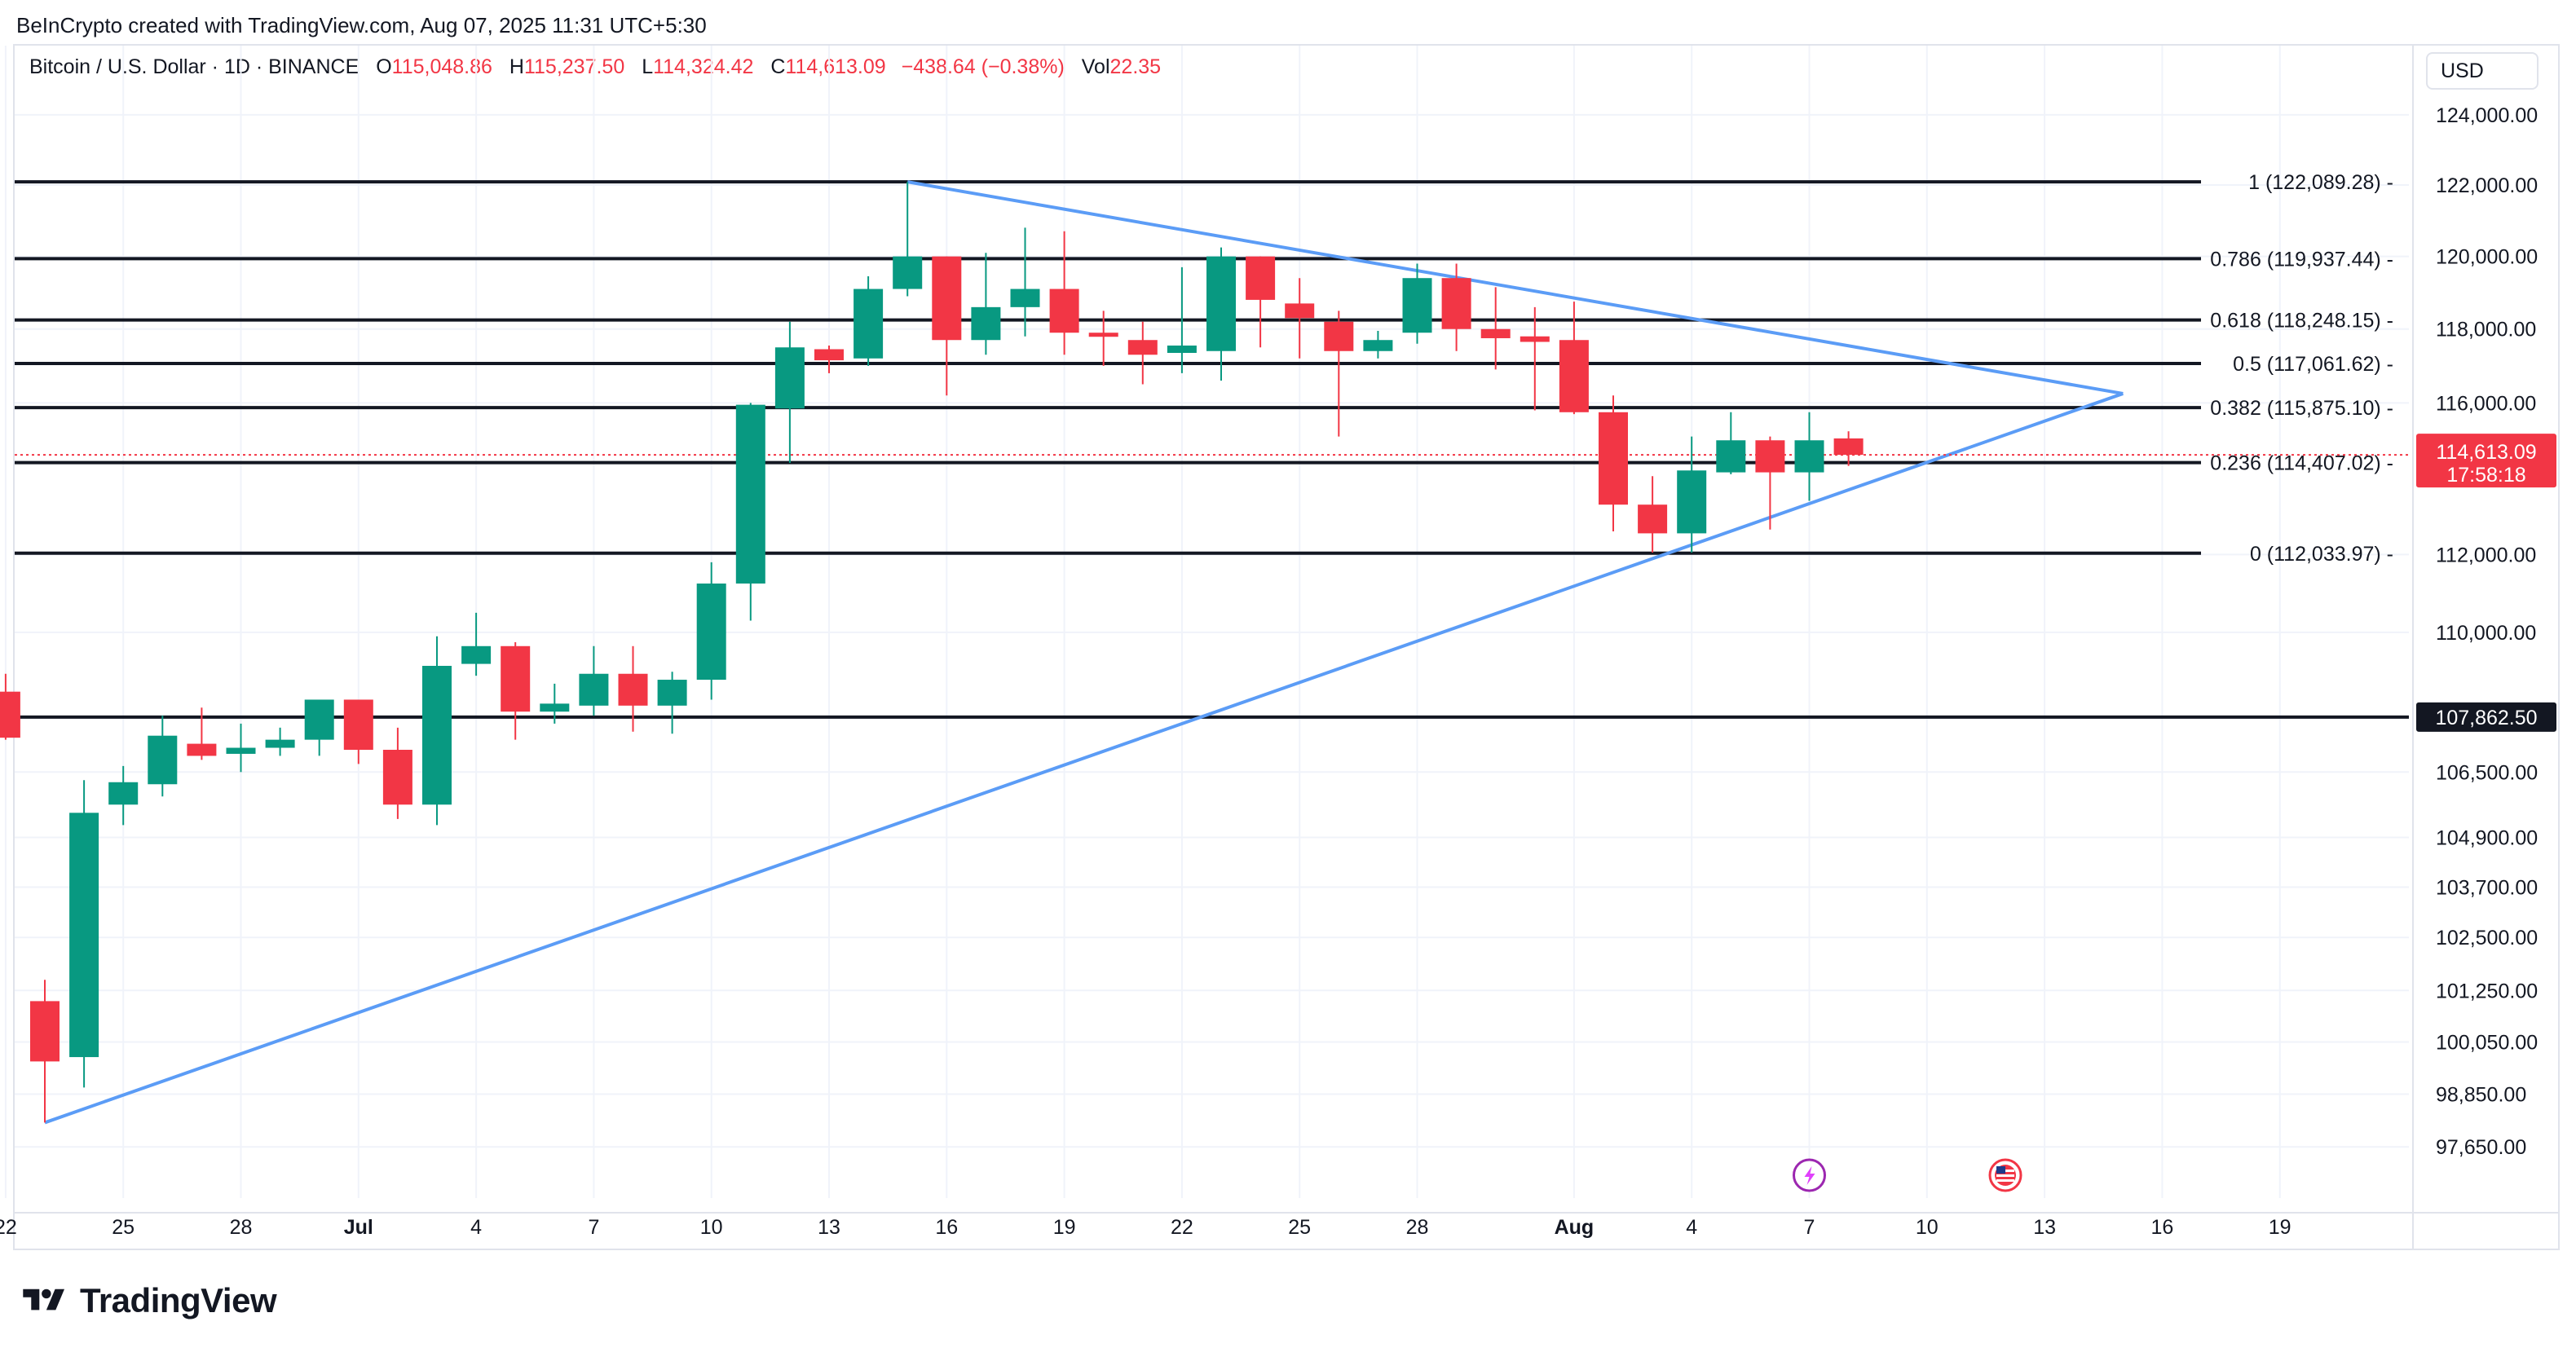 The height and width of the screenshot is (1348, 2576). What do you see at coordinates (1927, 1227) in the screenshot?
I see `time-tick-label: 10` at bounding box center [1927, 1227].